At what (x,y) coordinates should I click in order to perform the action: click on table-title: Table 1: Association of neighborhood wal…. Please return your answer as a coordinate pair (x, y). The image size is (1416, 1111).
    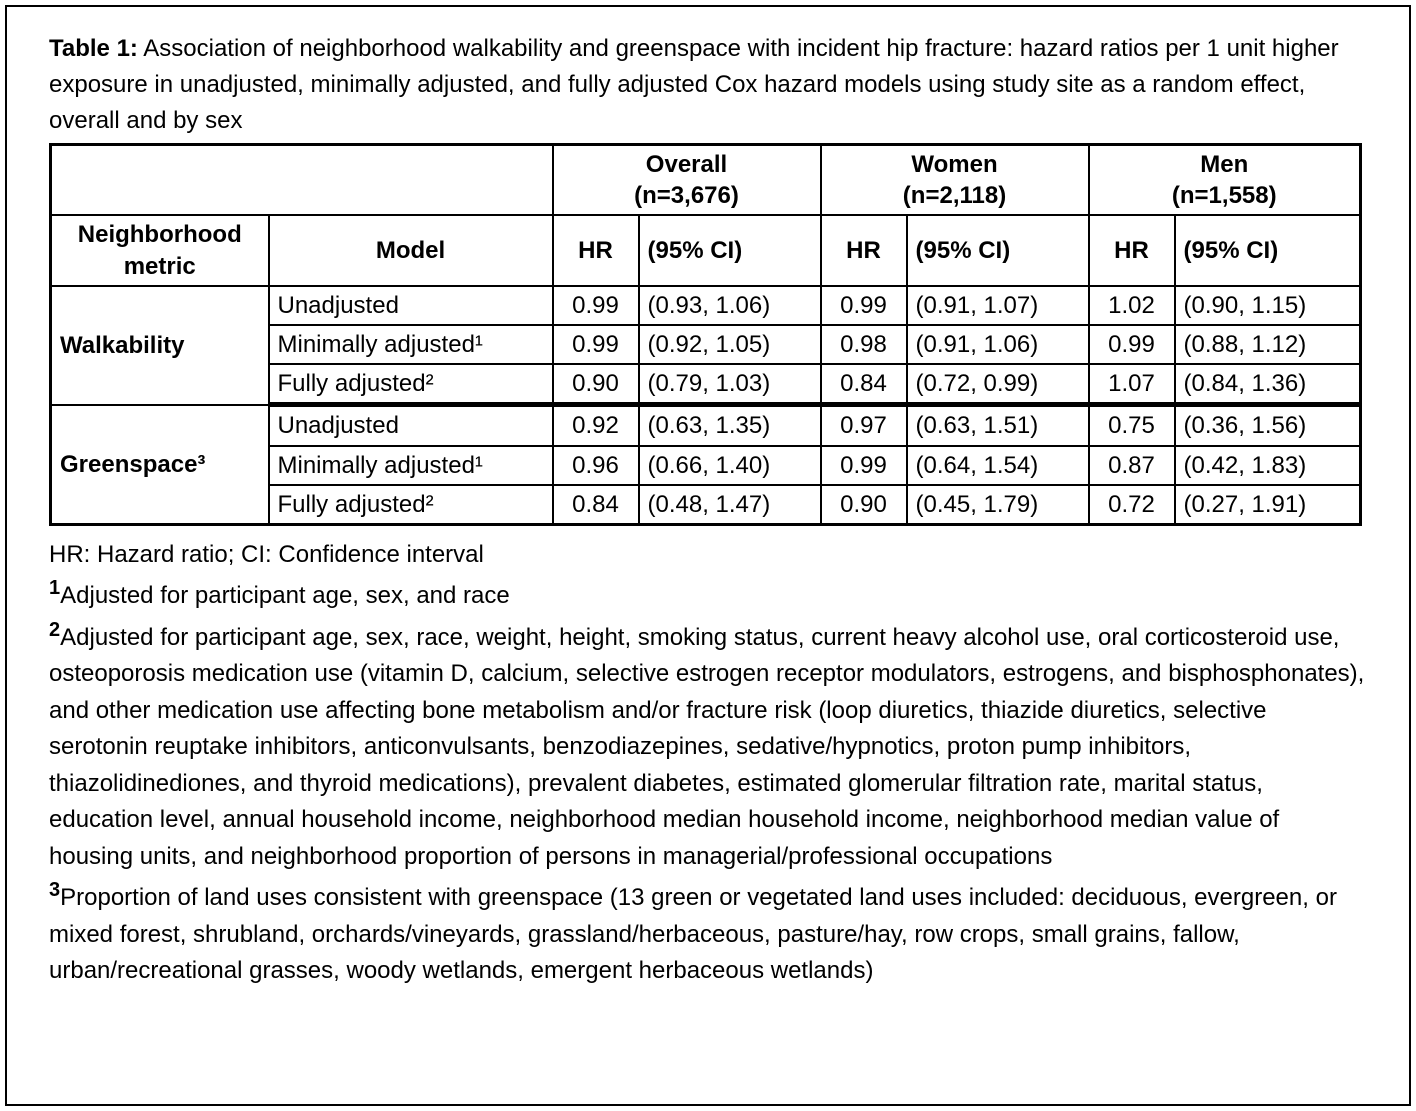
    Looking at the image, I should click on (708, 85).